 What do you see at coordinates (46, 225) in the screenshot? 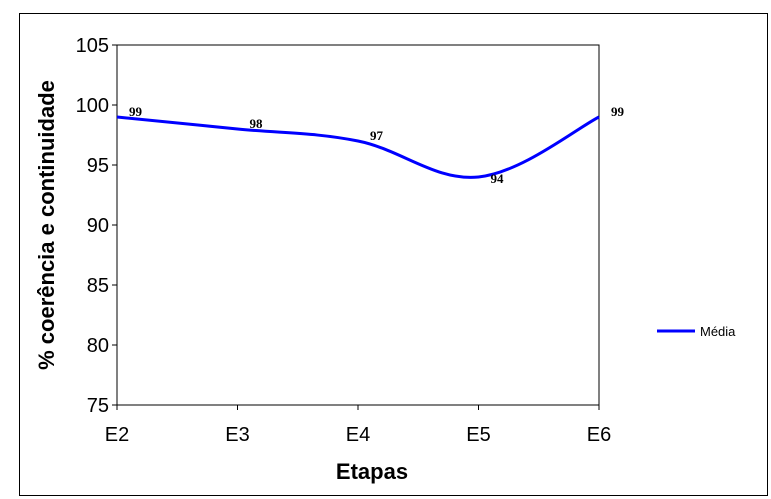
I see `y-axis-title: % coerência e continuidade` at bounding box center [46, 225].